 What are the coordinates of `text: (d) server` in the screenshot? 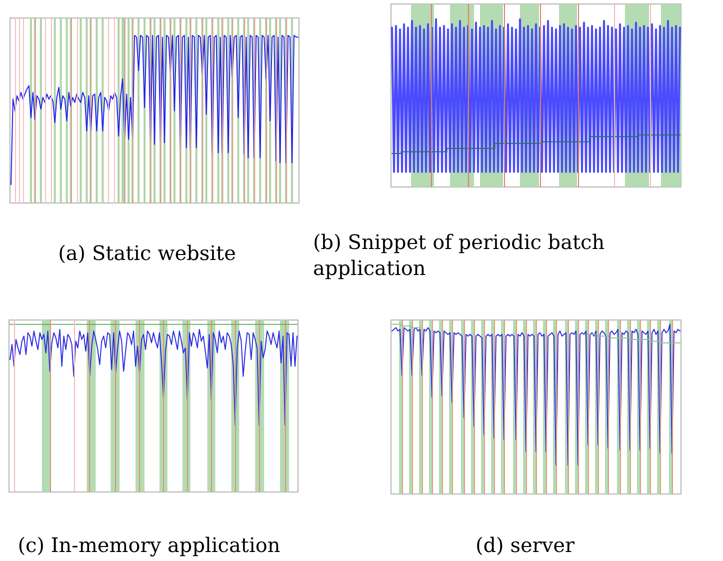 It's located at (525, 545).